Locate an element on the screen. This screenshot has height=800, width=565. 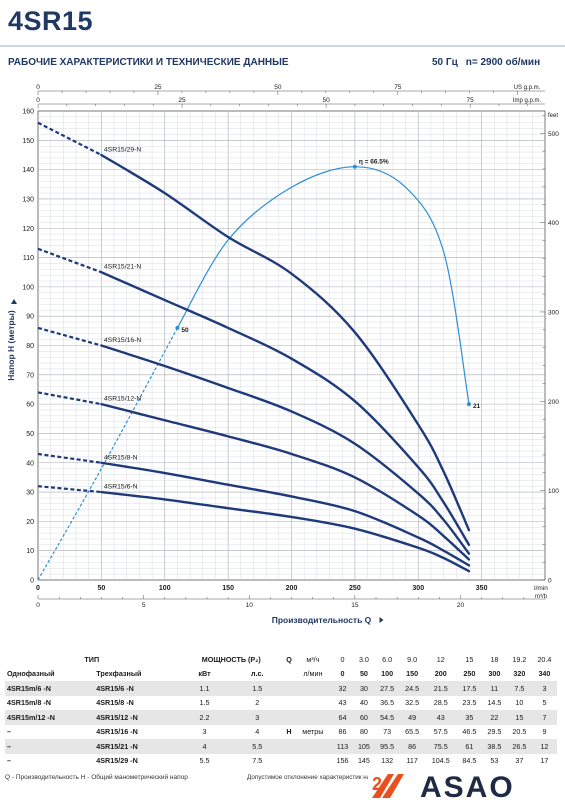
power-hp: 4 is located at coordinates (257, 732).